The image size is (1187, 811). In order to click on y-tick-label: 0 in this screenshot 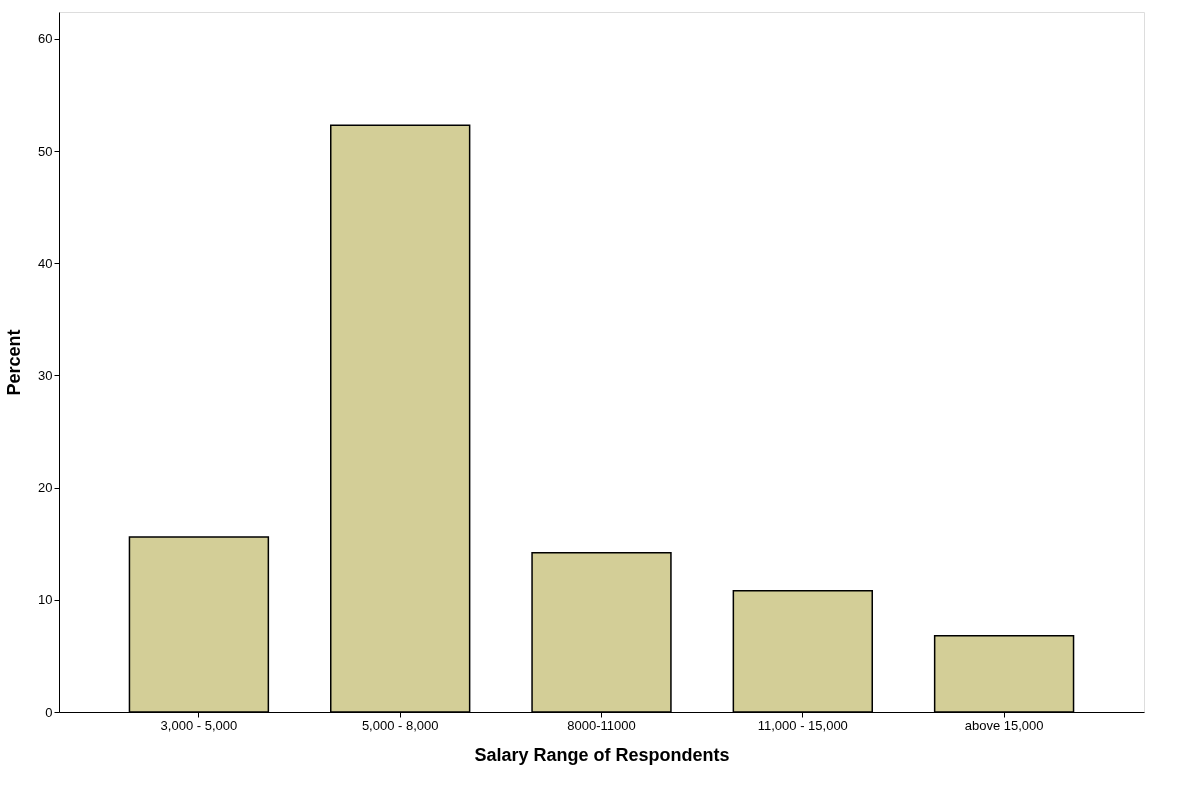, I will do `click(49, 712)`.